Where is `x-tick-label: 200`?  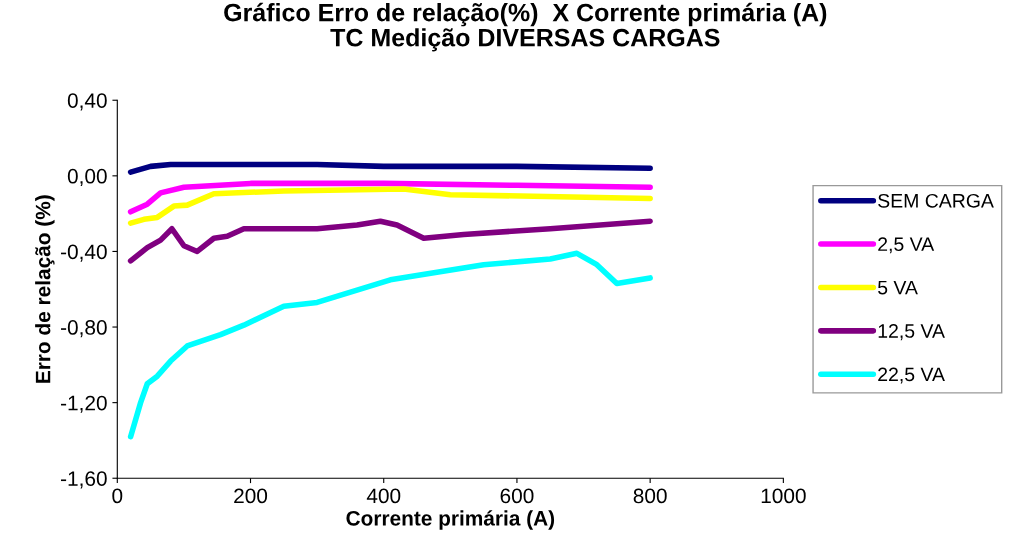
x-tick-label: 200 is located at coordinates (251, 496).